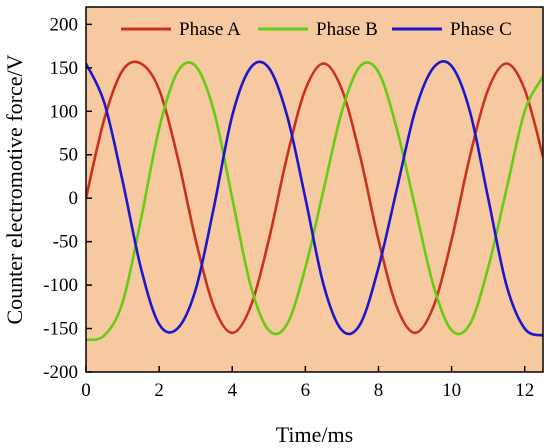  Describe the element at coordinates (60, 285) in the screenshot. I see `y-tick-label: -100` at that location.